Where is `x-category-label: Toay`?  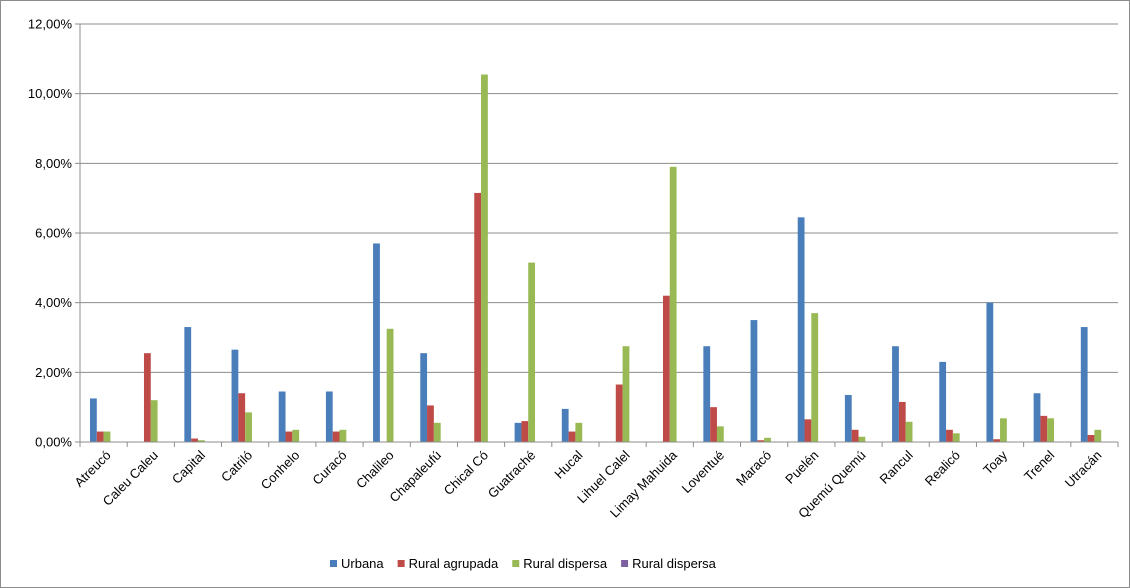 x-category-label: Toay is located at coordinates (995, 462).